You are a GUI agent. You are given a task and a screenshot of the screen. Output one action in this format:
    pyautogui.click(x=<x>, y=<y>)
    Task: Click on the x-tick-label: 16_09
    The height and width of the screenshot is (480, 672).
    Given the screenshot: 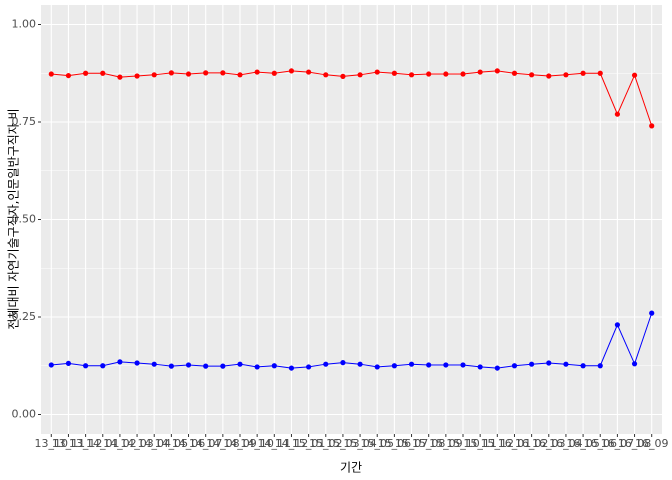 What is the action you would take?
    pyautogui.click(x=652, y=443)
    